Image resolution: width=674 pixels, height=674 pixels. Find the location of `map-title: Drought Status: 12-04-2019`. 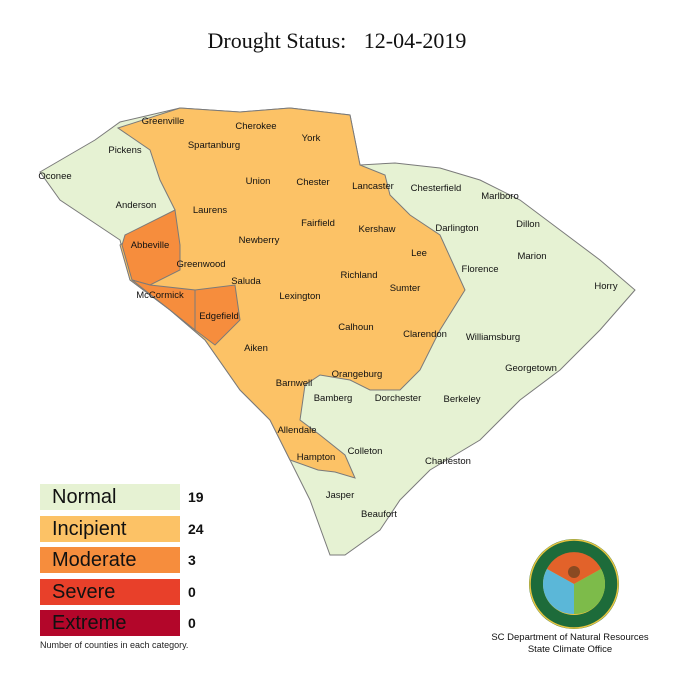

map-title: Drought Status: 12-04-2019 is located at coordinates (337, 41).